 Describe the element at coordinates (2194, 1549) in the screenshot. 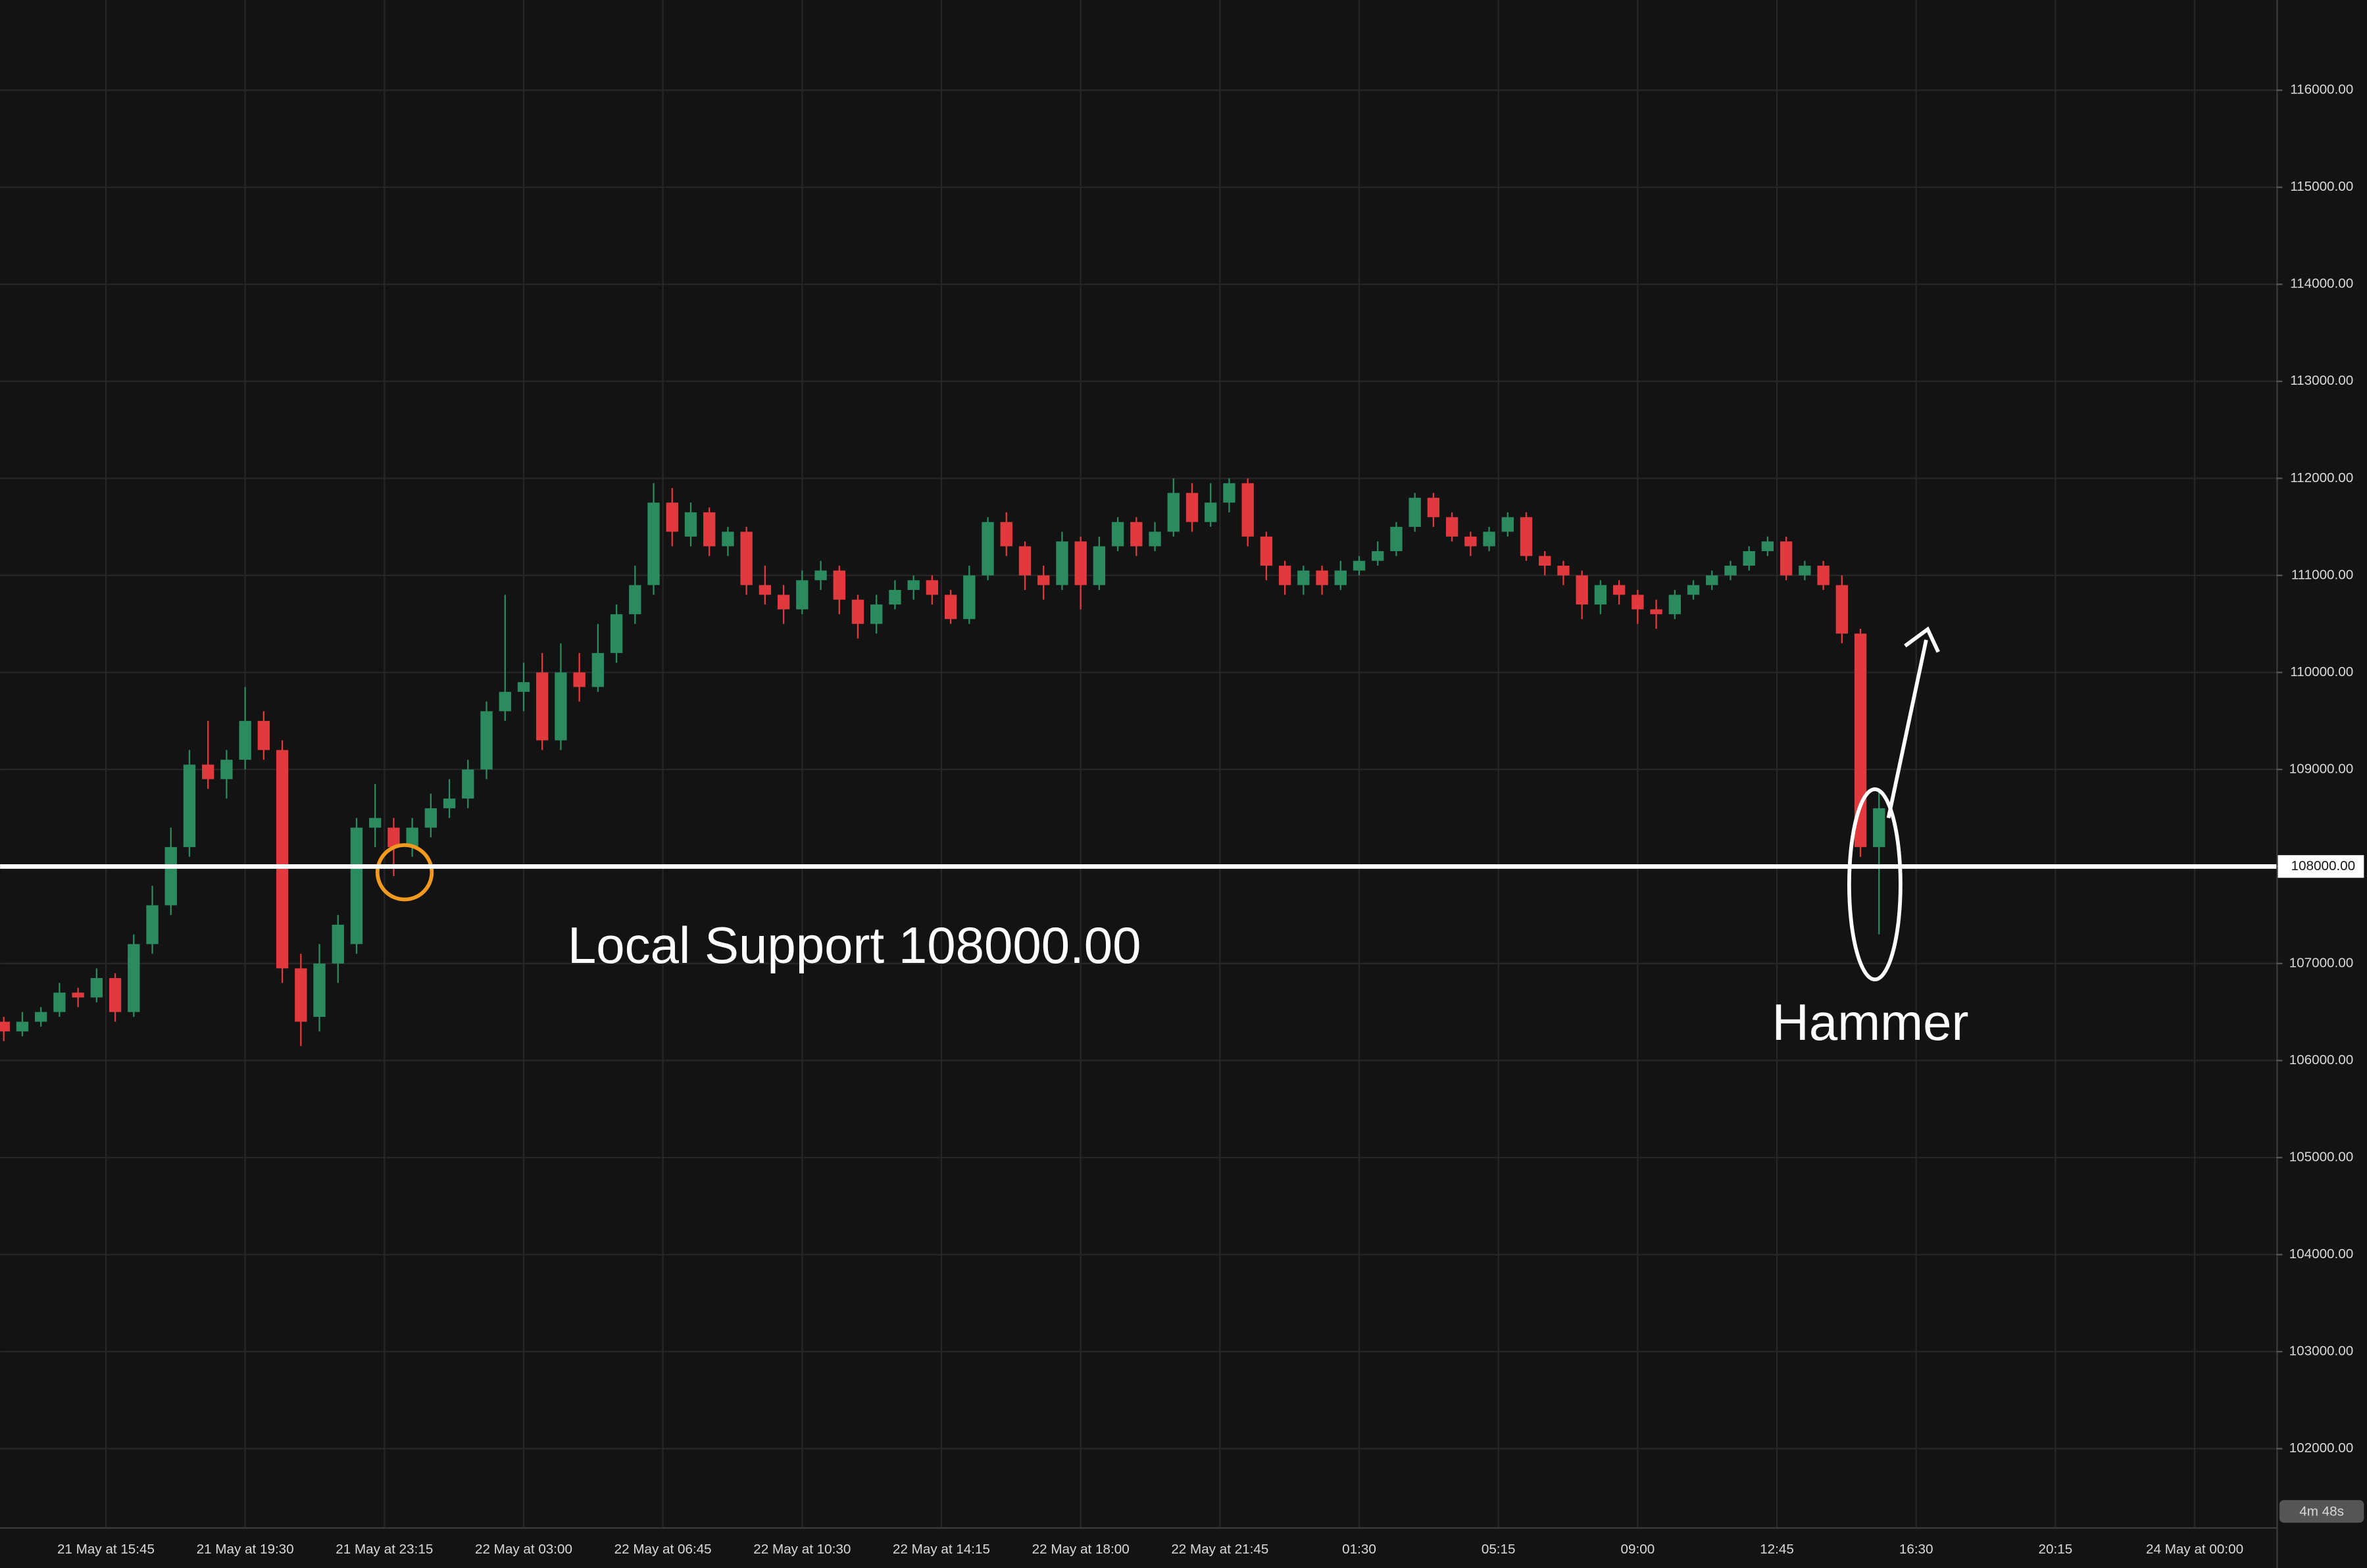

I see `x-tick-label: 24 May at 00:00` at that location.